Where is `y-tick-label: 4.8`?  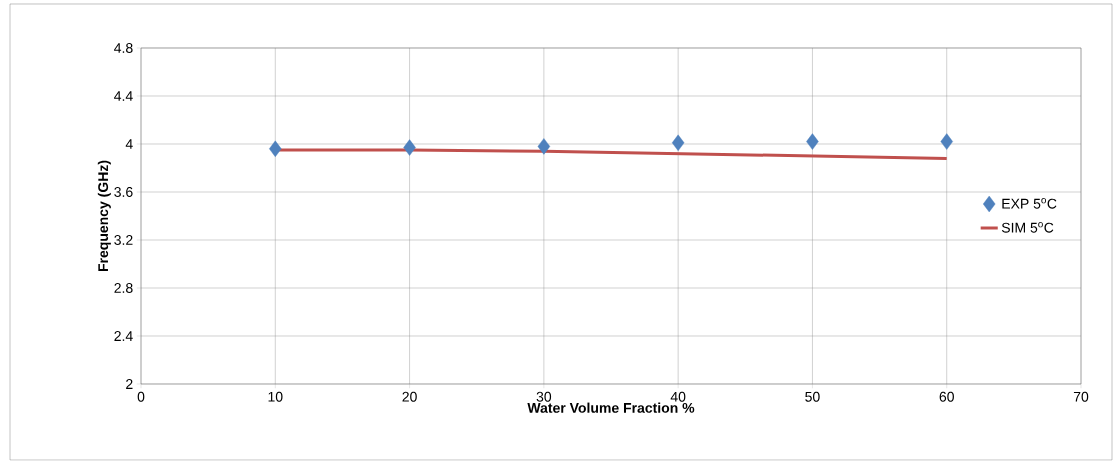
y-tick-label: 4.8 is located at coordinates (123, 48).